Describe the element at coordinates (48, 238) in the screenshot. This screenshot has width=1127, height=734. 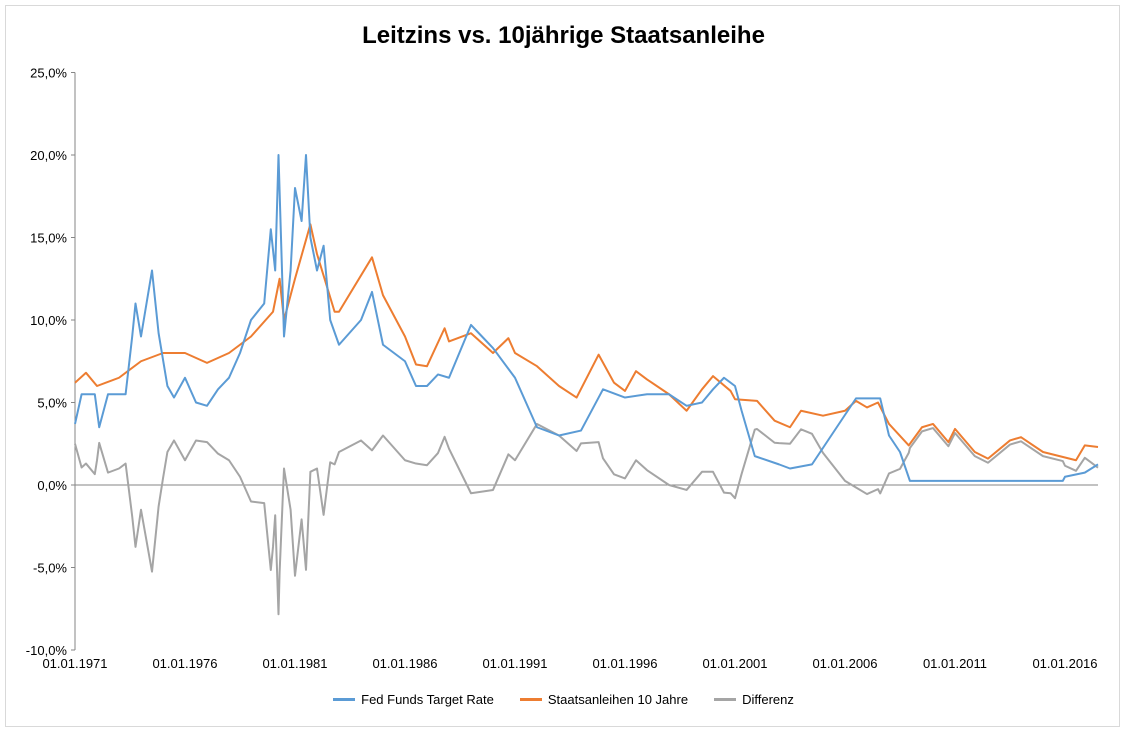
I see `y-tick-label: 15,0%` at that location.